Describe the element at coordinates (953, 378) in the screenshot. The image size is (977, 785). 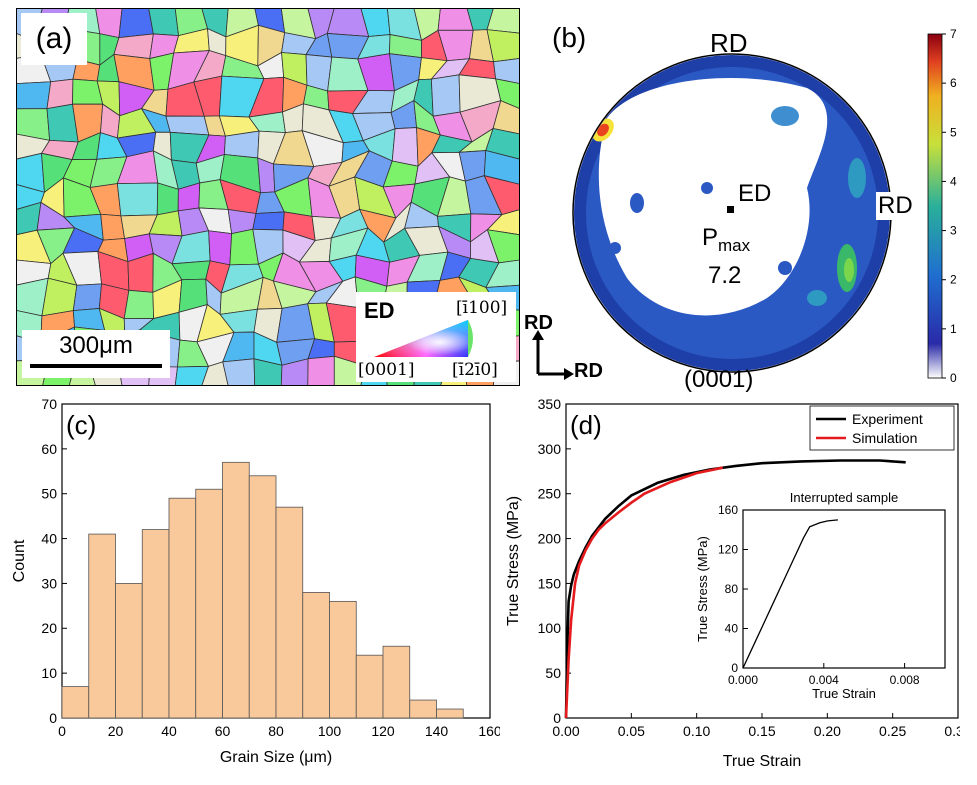
I see `colorbar-tick-label: 0` at that location.